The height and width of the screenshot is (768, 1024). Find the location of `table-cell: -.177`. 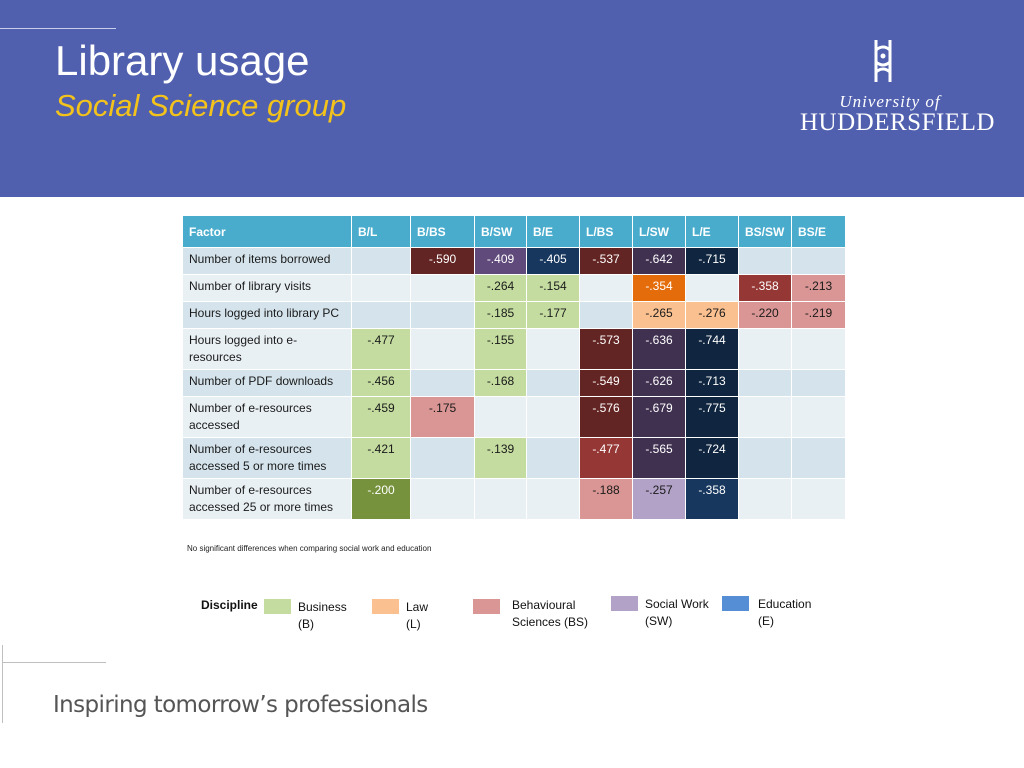

table-cell: -.177 is located at coordinates (553, 315).